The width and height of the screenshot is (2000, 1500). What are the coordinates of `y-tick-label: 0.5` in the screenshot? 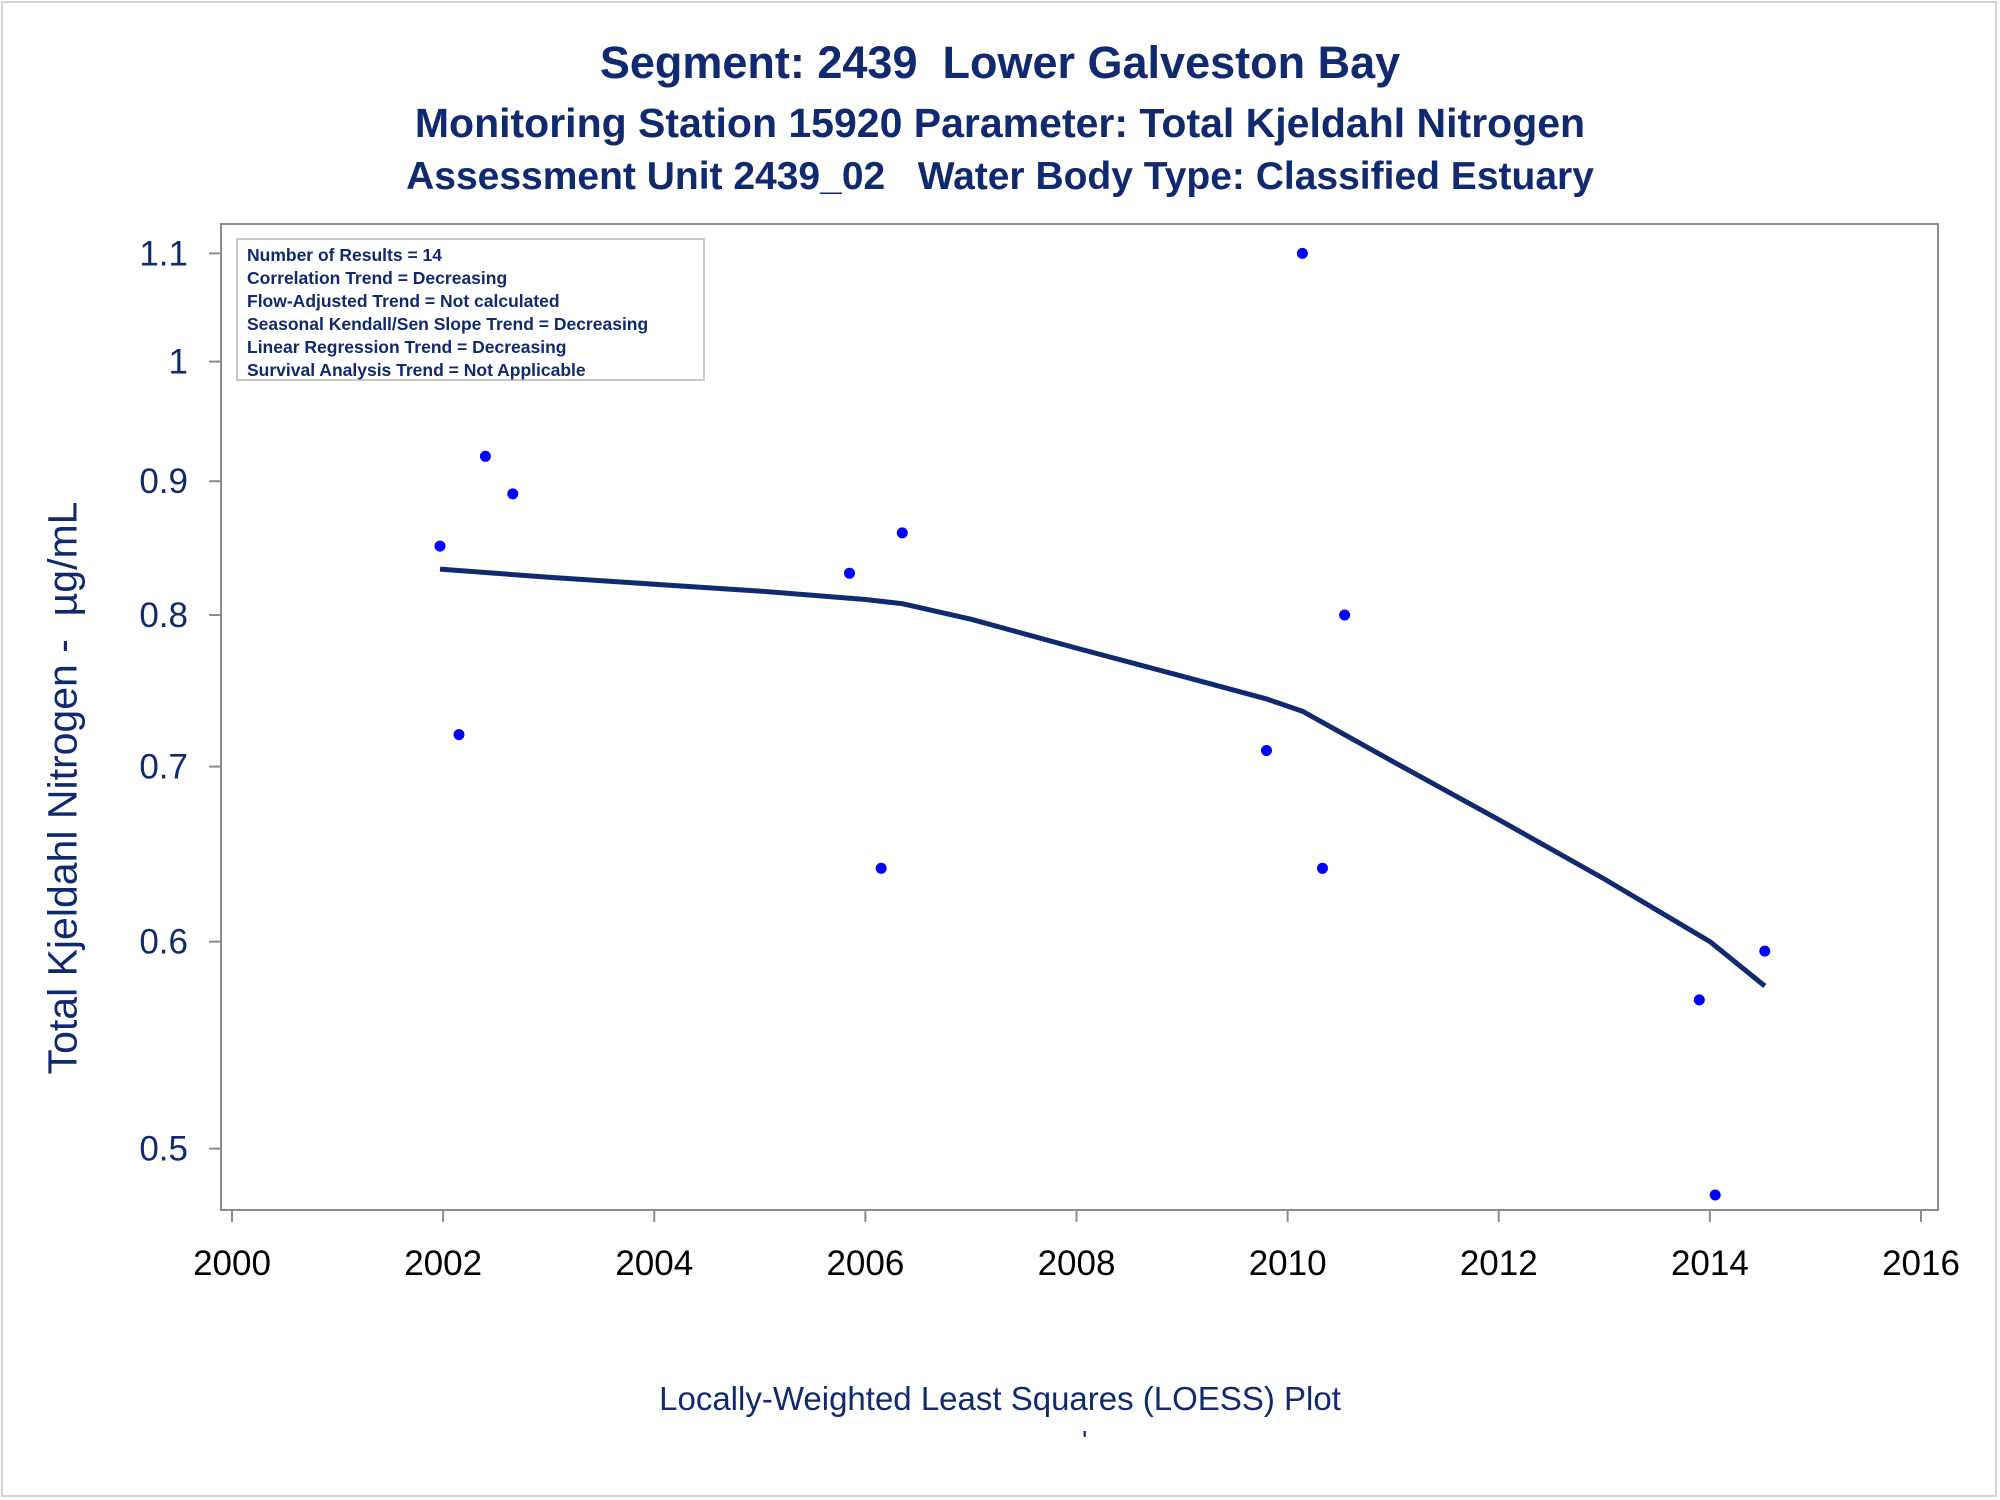 It's located at (163, 1149).